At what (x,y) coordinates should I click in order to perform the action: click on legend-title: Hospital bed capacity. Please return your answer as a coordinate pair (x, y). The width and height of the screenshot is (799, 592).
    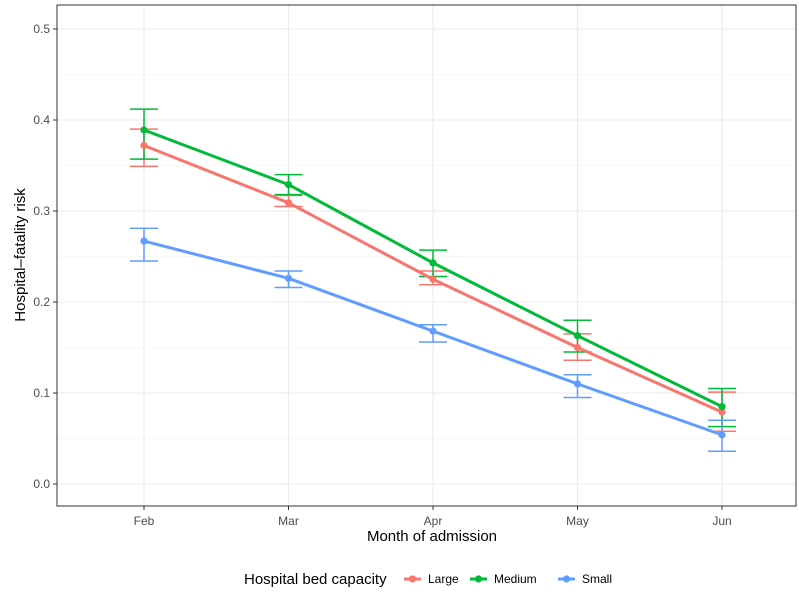
    Looking at the image, I should click on (315, 579).